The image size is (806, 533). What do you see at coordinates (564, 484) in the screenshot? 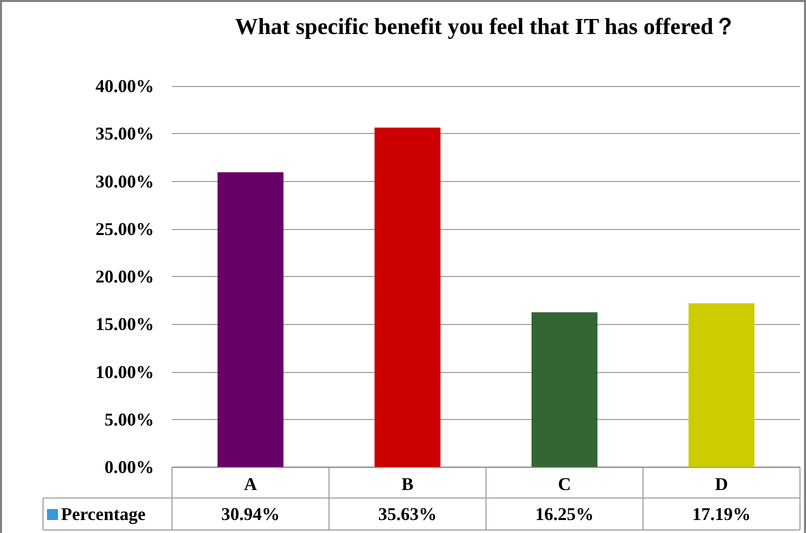
I see `x-tick-label: C` at bounding box center [564, 484].